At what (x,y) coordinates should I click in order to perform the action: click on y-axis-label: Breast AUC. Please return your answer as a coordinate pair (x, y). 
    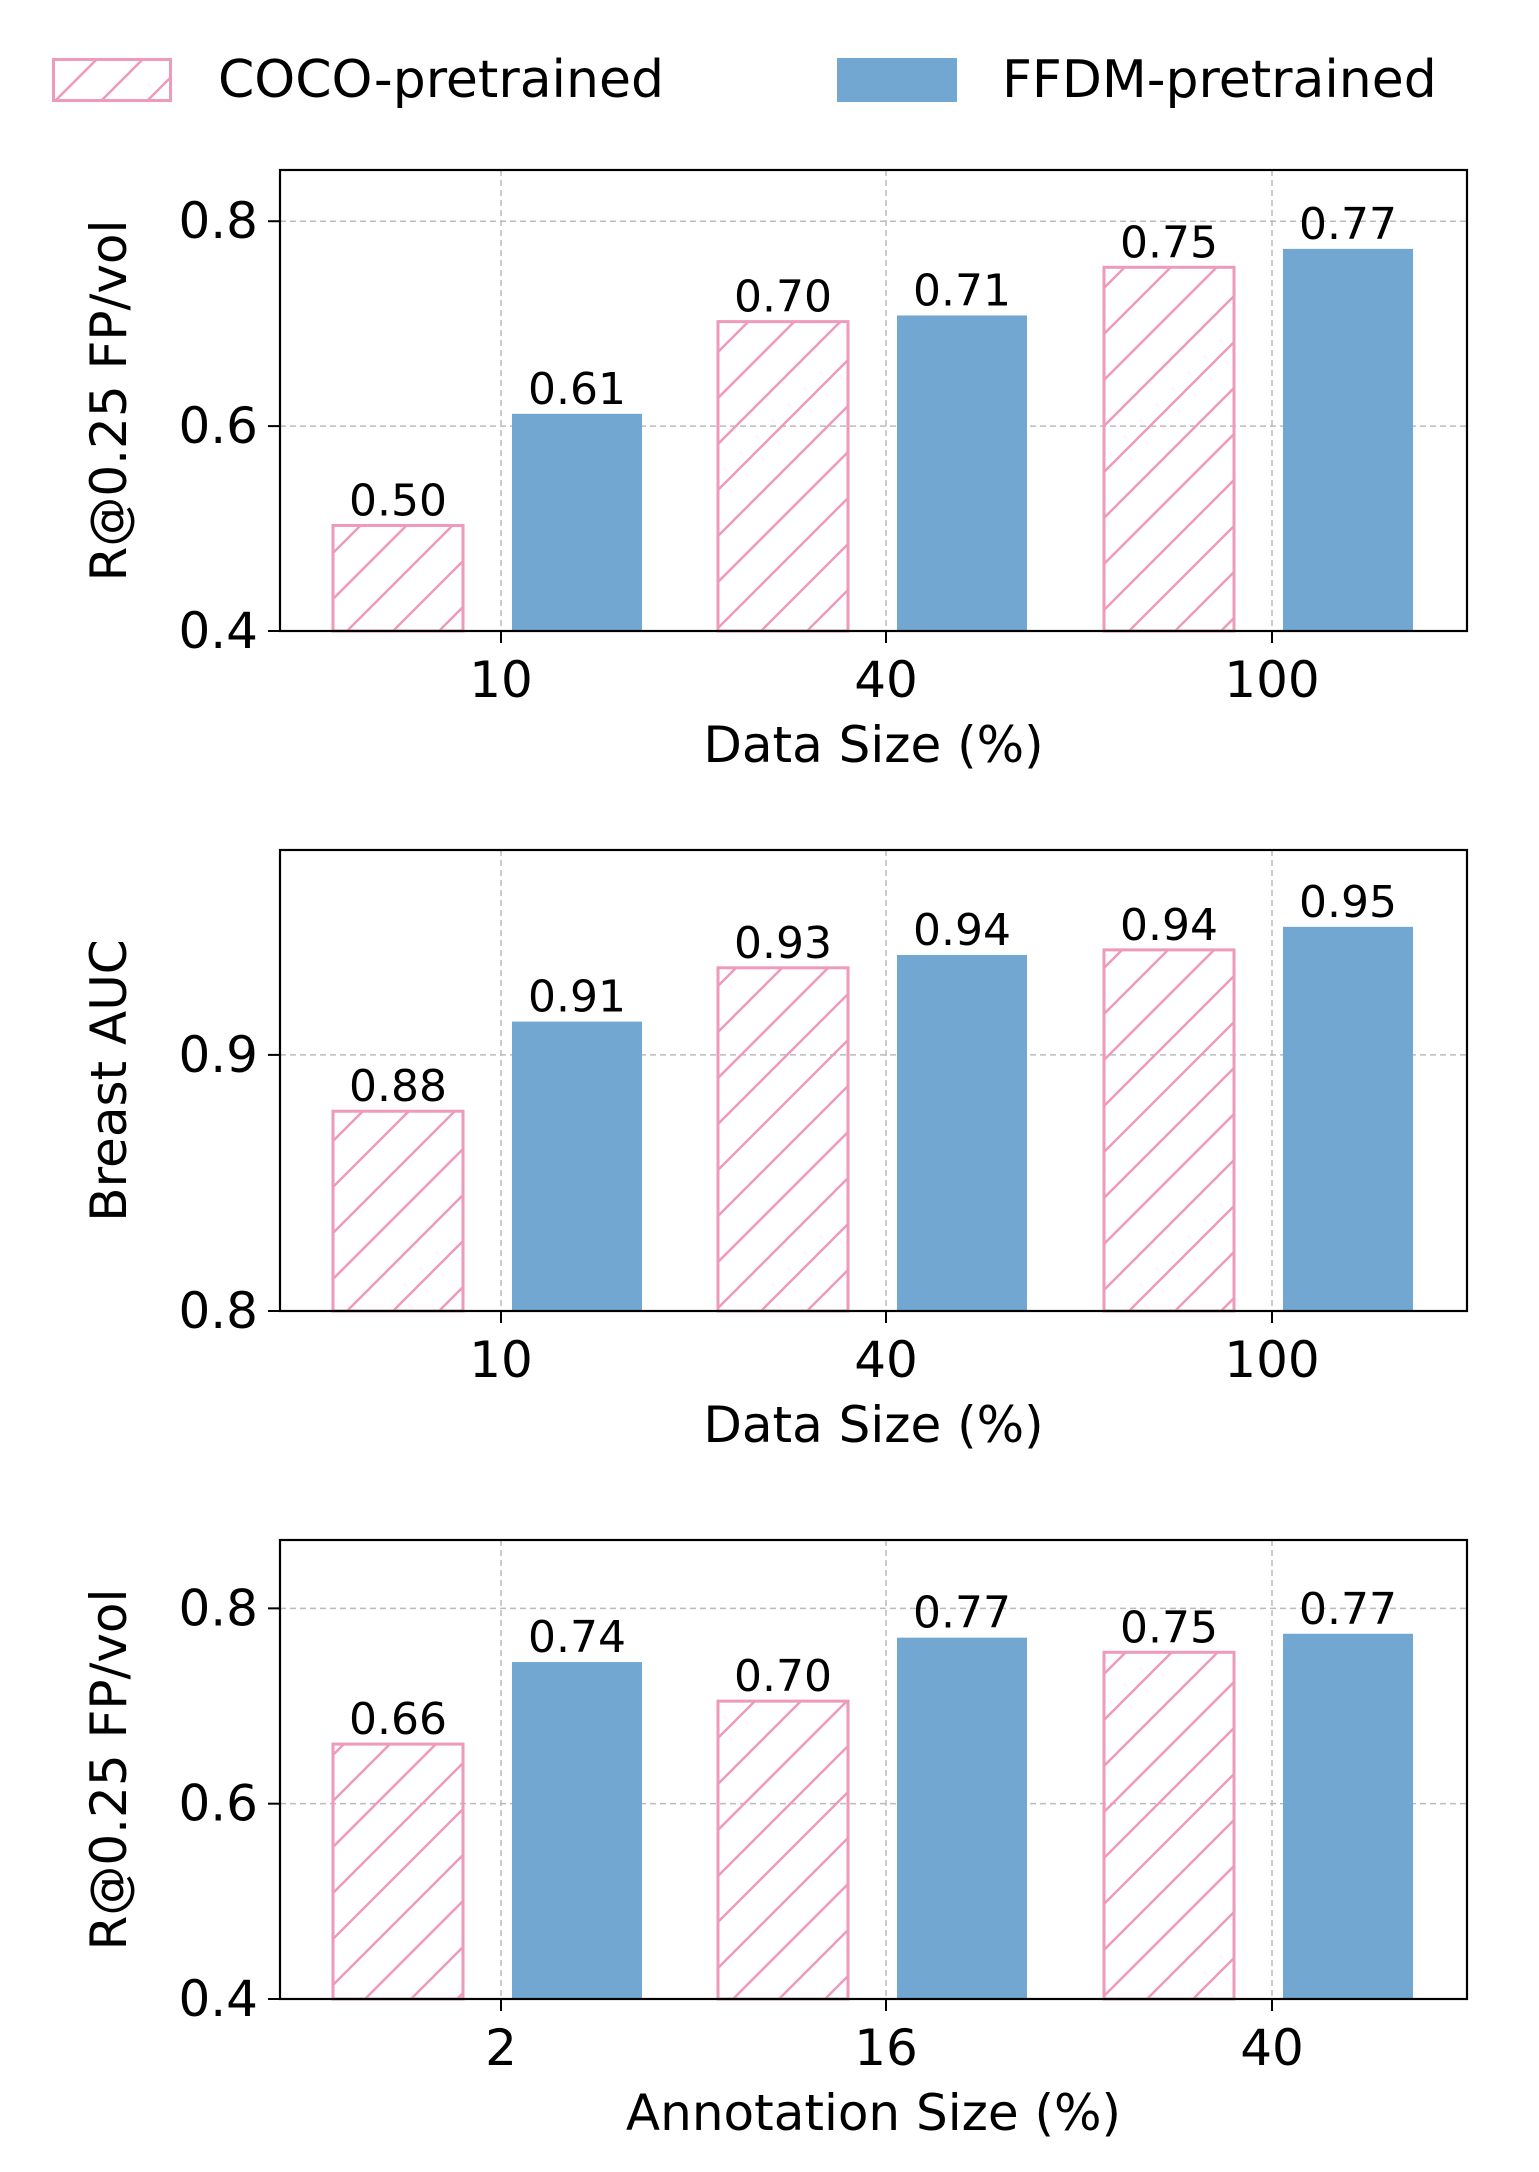
    Looking at the image, I should click on (109, 1080).